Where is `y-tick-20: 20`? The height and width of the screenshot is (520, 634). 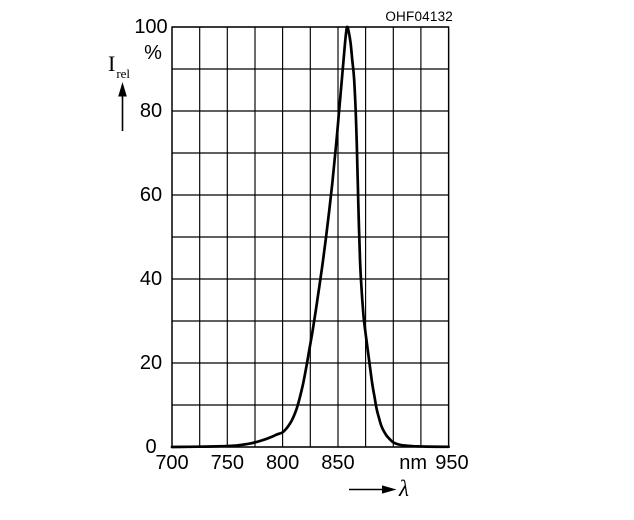 y-tick-20: 20 is located at coordinates (151, 363).